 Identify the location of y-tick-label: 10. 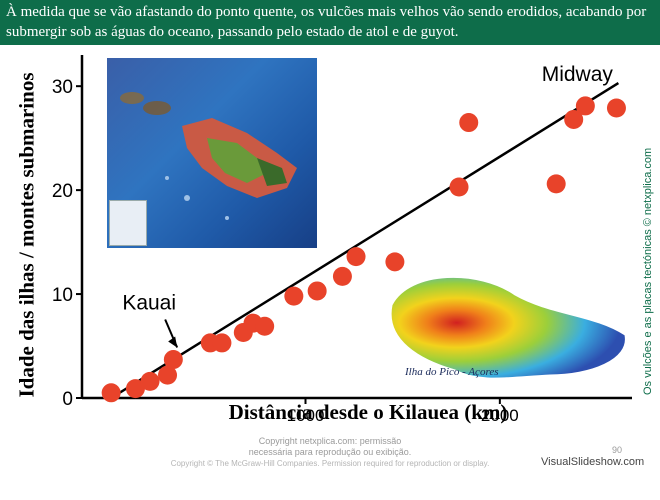
(62, 295).